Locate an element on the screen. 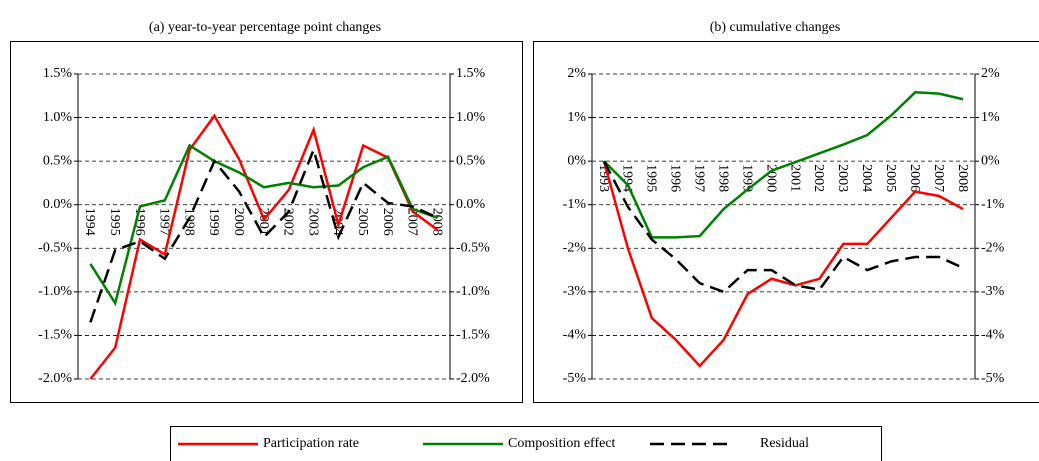 This screenshot has width=1039, height=461. y-tick-label: 1% is located at coordinates (576, 117).